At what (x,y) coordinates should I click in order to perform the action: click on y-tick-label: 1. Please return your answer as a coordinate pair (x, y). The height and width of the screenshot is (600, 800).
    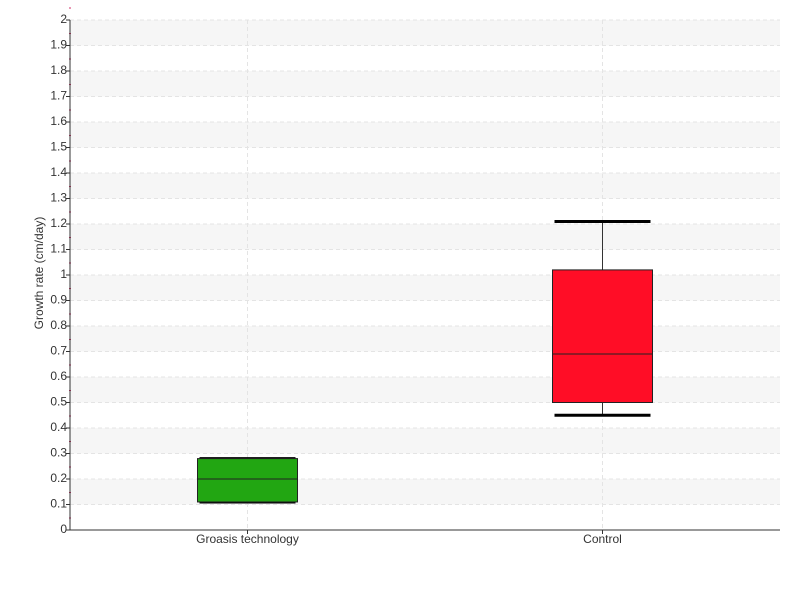
    Looking at the image, I should click on (63, 274).